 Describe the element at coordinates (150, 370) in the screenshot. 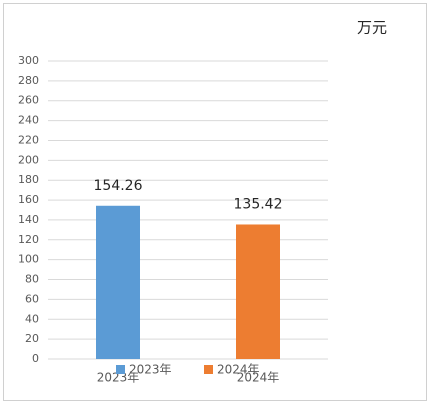

I see `legend-label: 2023年` at that location.